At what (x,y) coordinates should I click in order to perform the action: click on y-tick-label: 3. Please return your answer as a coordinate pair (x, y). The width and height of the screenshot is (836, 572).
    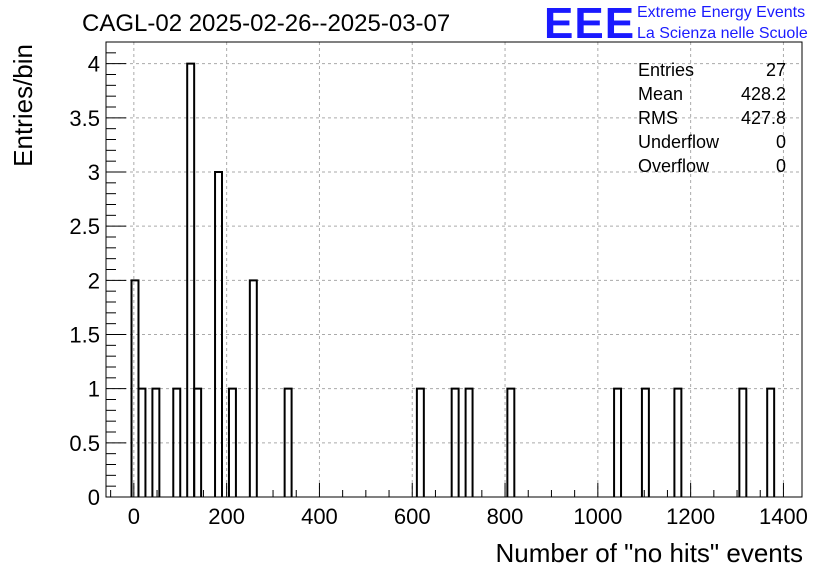
    Looking at the image, I should click on (94, 172).